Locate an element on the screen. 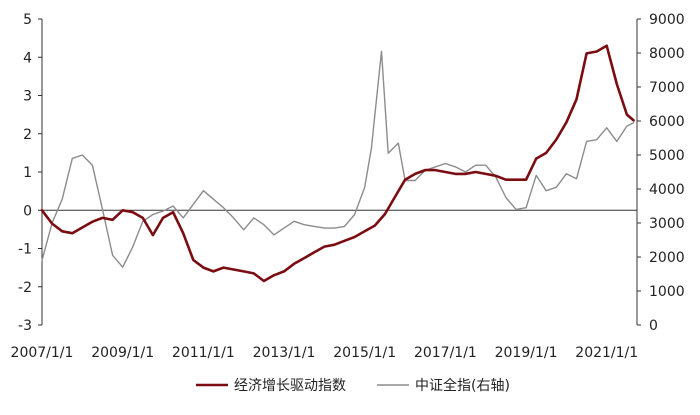 The height and width of the screenshot is (415, 700). left-tick-label: 3 is located at coordinates (27, 97).